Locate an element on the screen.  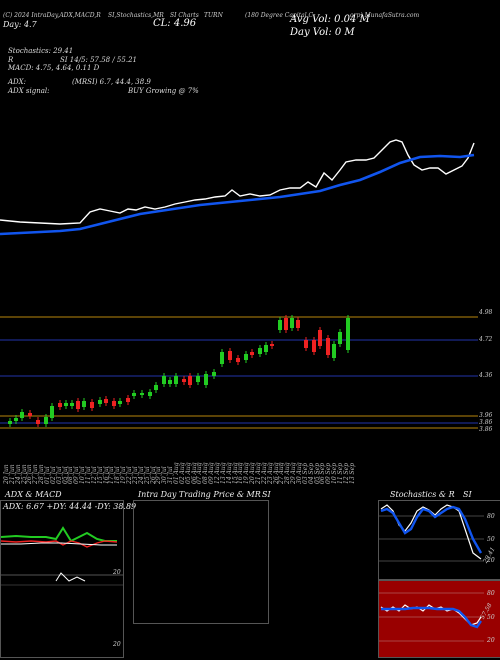
intraday-panel is located at coordinates (201, 562).